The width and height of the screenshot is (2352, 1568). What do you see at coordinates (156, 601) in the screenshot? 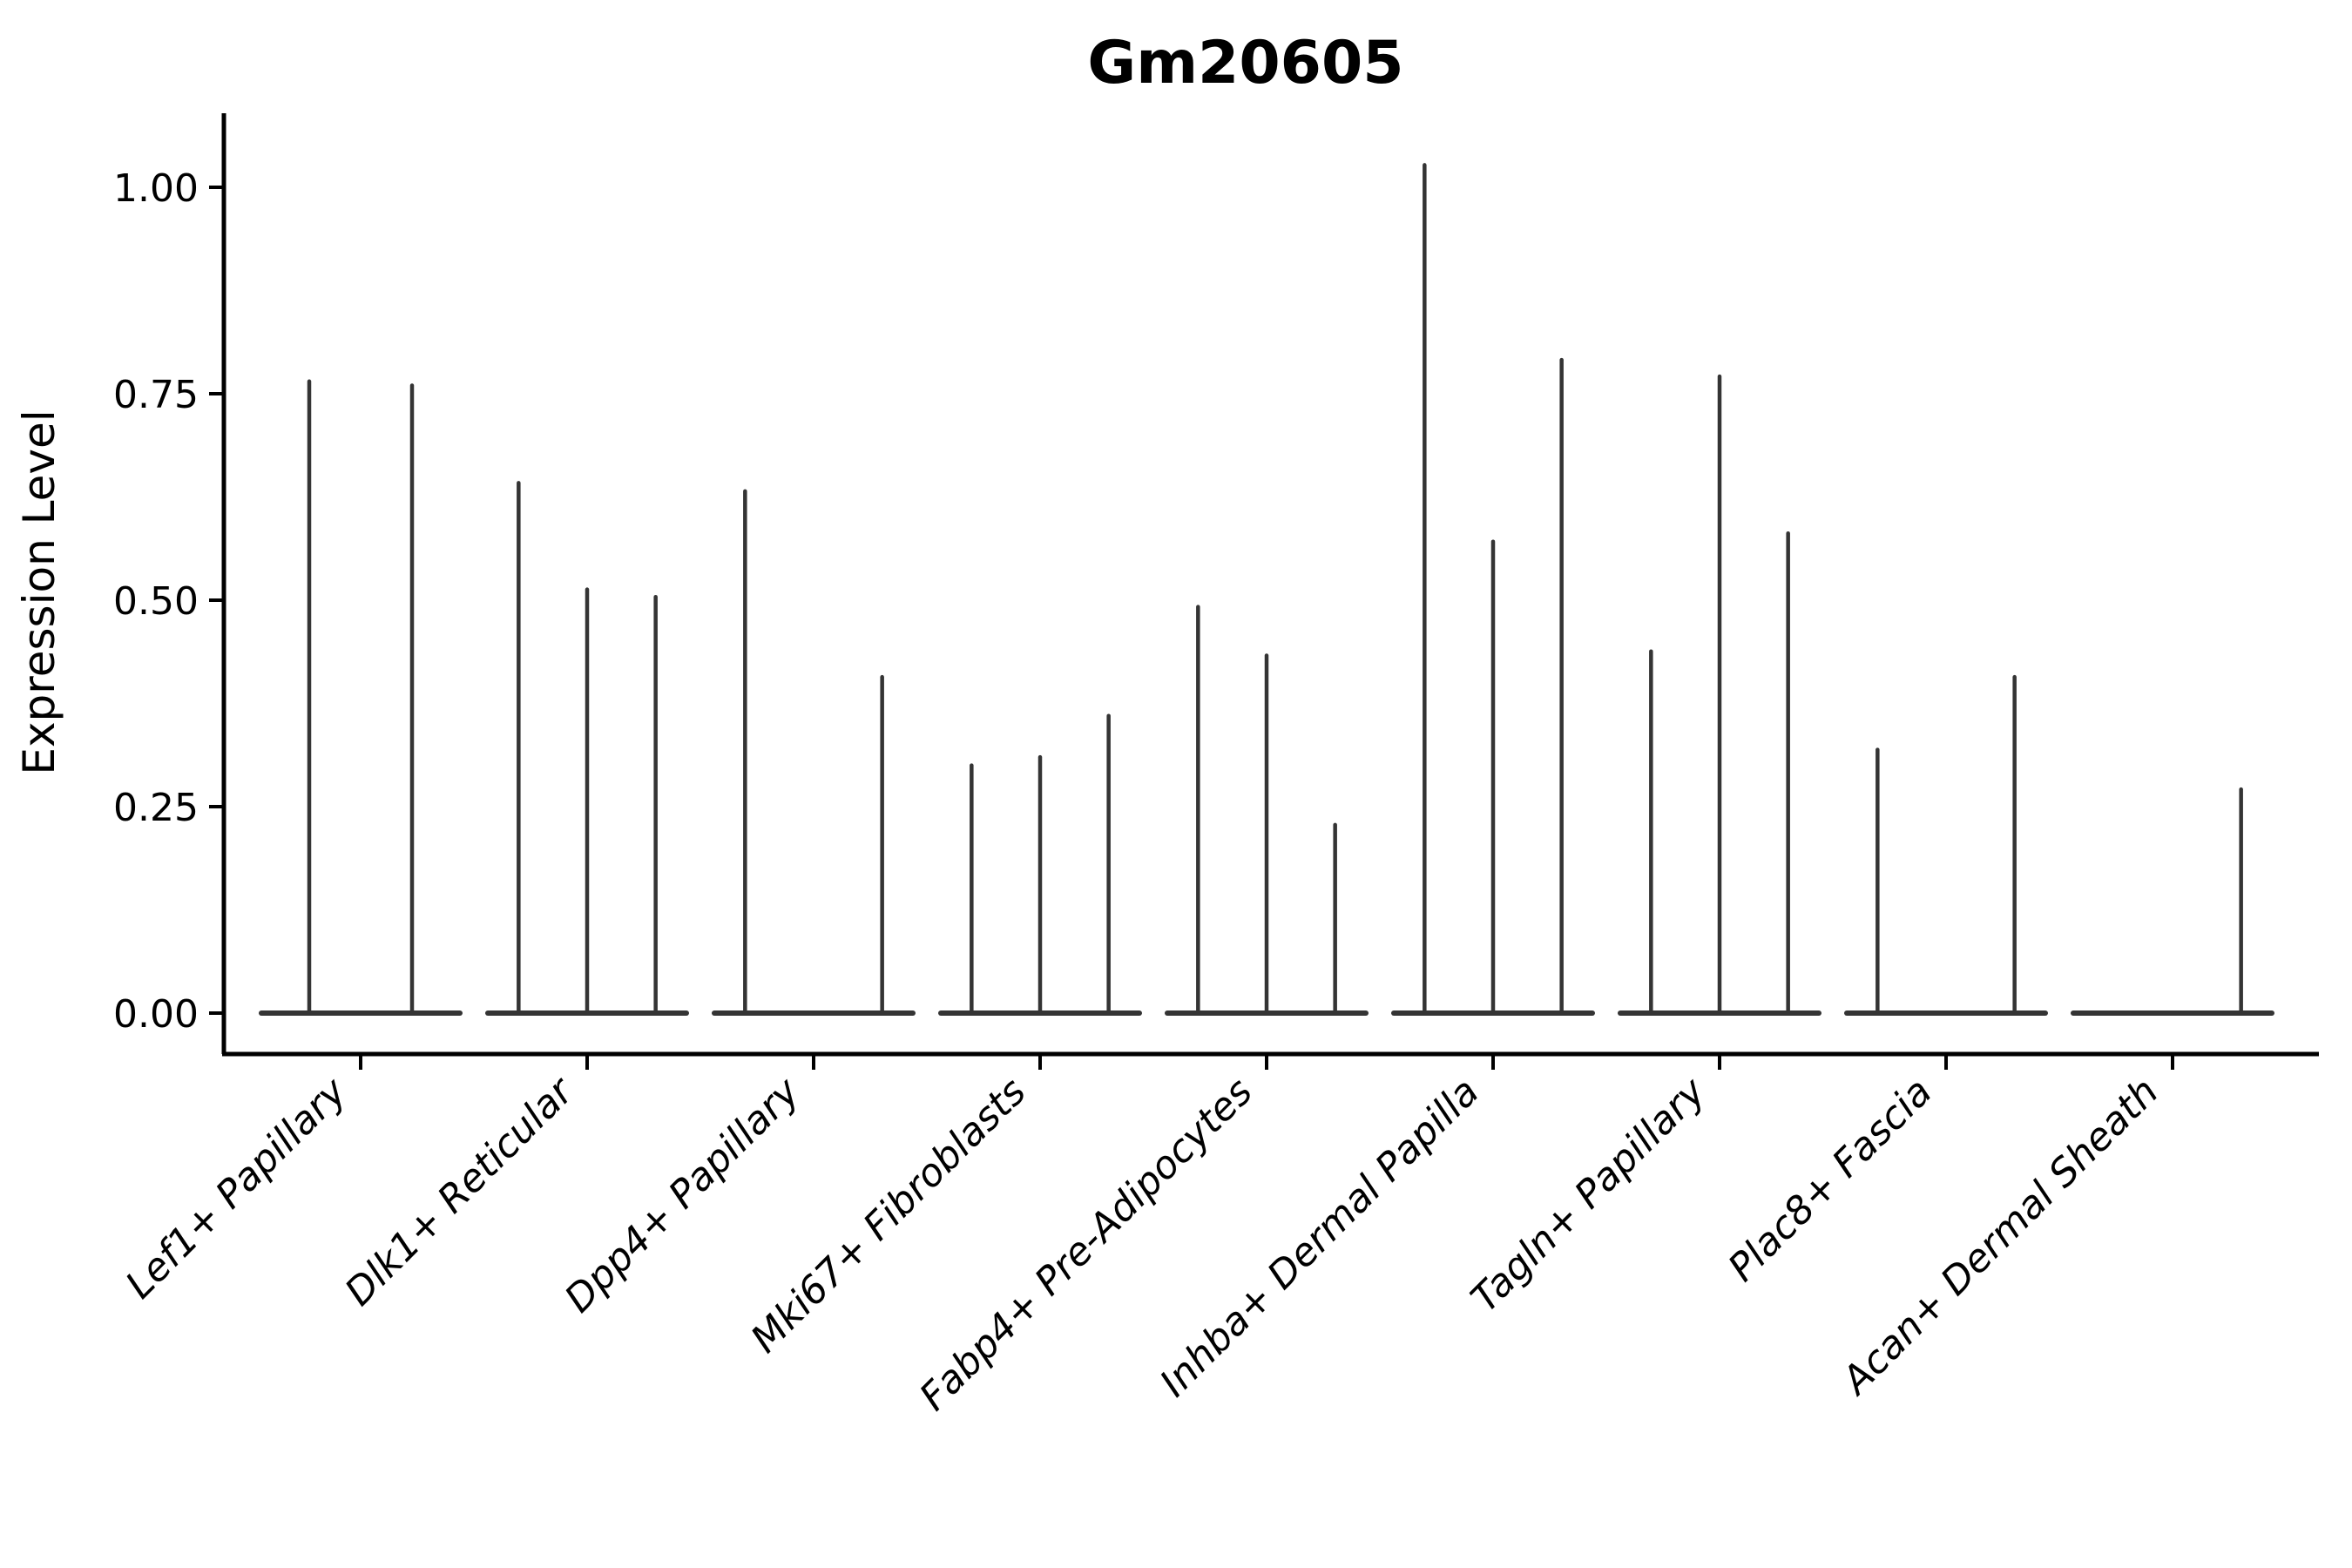
I see `y-tick-label: 0.50` at bounding box center [156, 601].